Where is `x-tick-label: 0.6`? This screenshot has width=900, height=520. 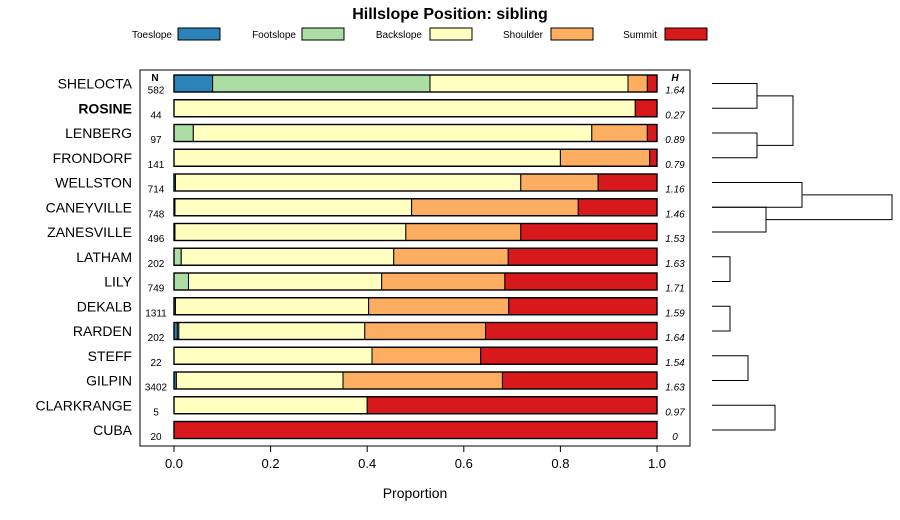 x-tick-label: 0.6 is located at coordinates (464, 463).